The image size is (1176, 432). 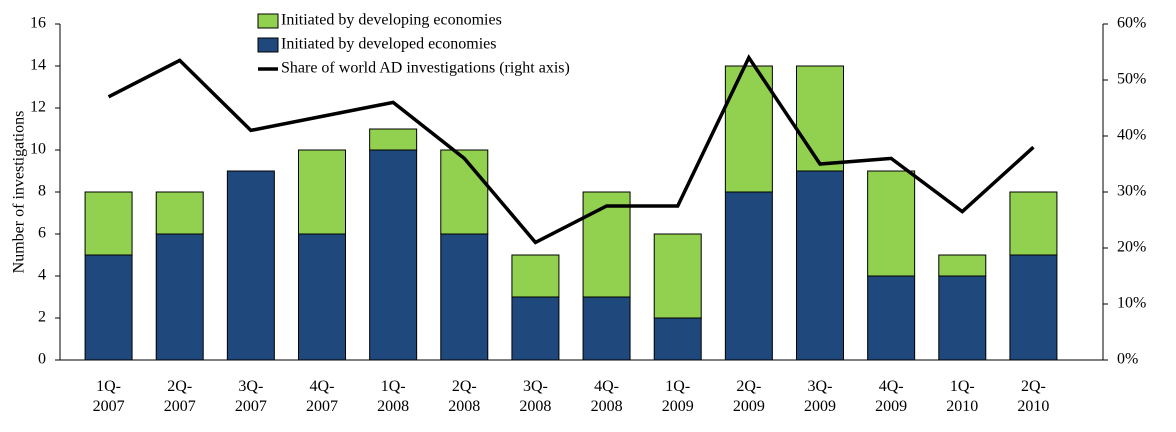 I want to click on y-tick-label: 6, so click(x=42, y=233).